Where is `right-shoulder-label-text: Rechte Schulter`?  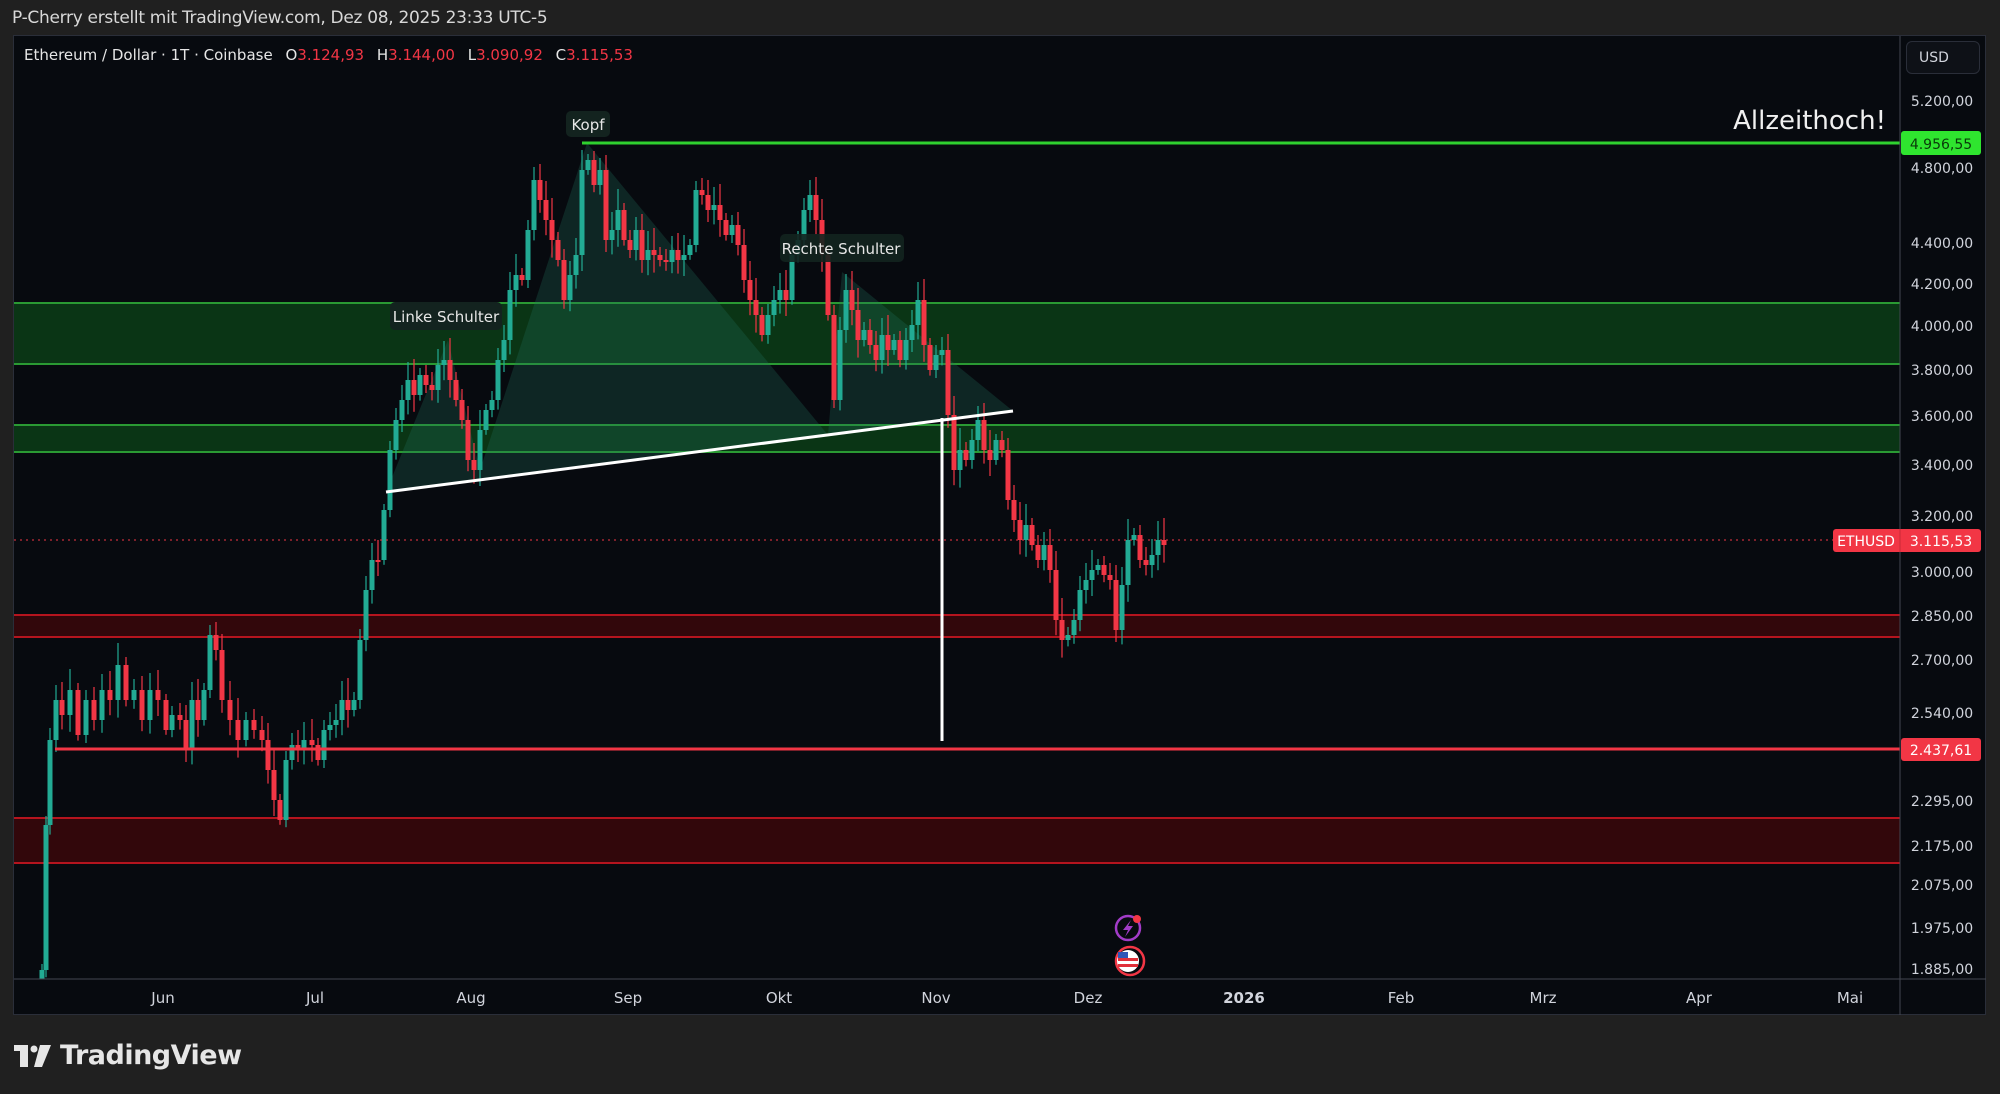 right-shoulder-label-text: Rechte Schulter is located at coordinates (842, 249).